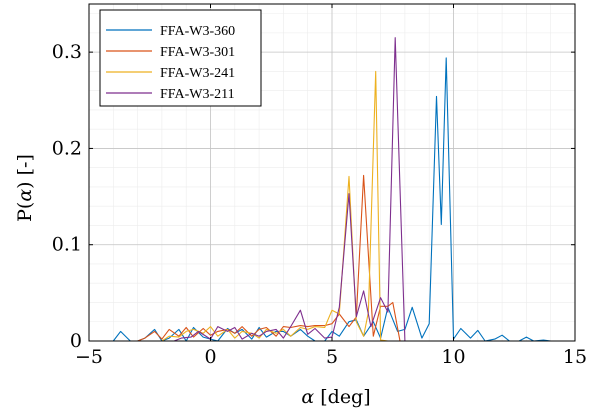  Describe the element at coordinates (25, 212) in the screenshot. I see `y-axis-prefix: P(` at that location.